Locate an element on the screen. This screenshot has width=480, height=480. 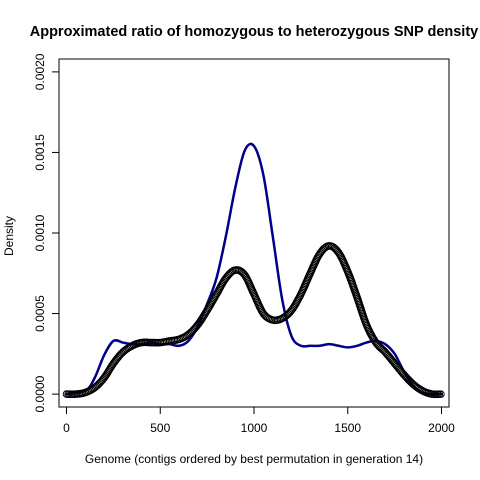
x-tick-label: 1500 is located at coordinates (347, 428).